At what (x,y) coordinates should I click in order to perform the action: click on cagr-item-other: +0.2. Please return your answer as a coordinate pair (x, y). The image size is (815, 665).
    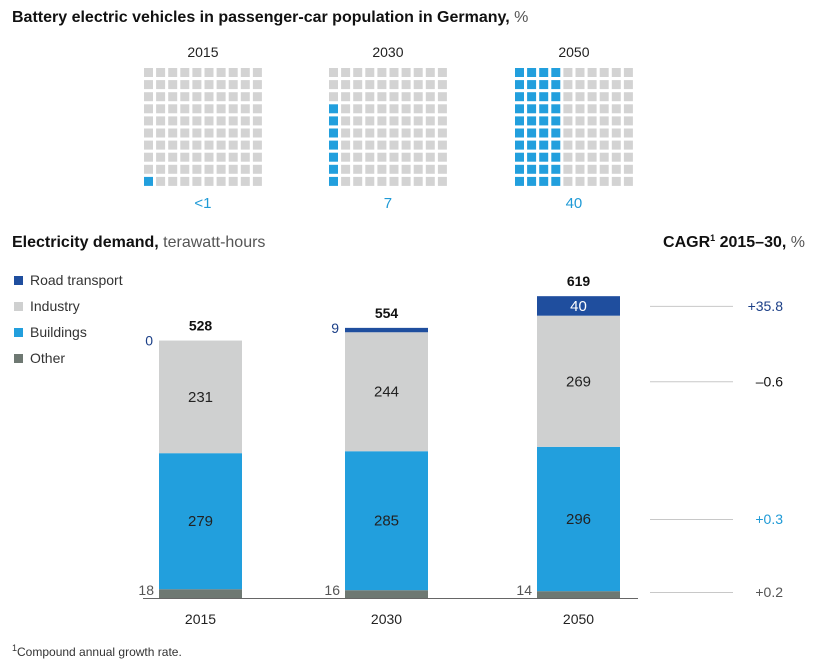
    Looking at the image, I should click on (716, 592).